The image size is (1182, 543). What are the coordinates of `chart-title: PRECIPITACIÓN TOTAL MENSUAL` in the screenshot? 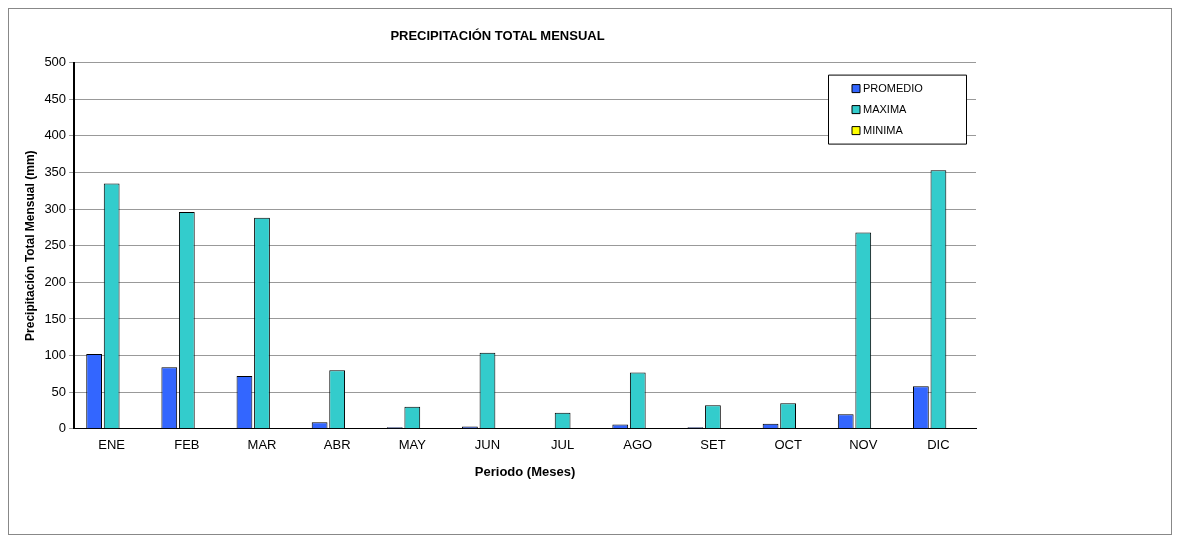 It's located at (497, 36).